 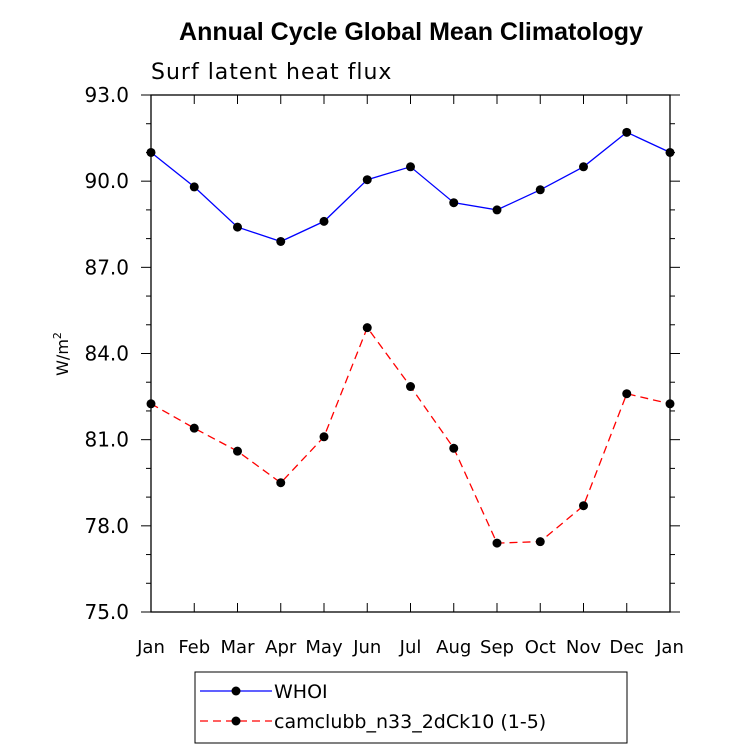 I want to click on x-tick-label: Dec, so click(x=626, y=647).